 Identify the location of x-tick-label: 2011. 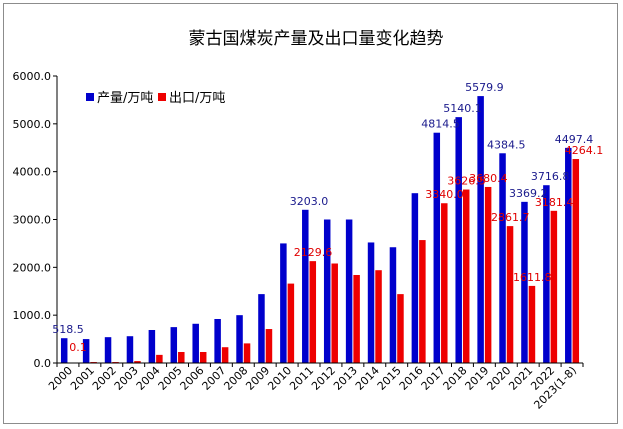
(301, 378).